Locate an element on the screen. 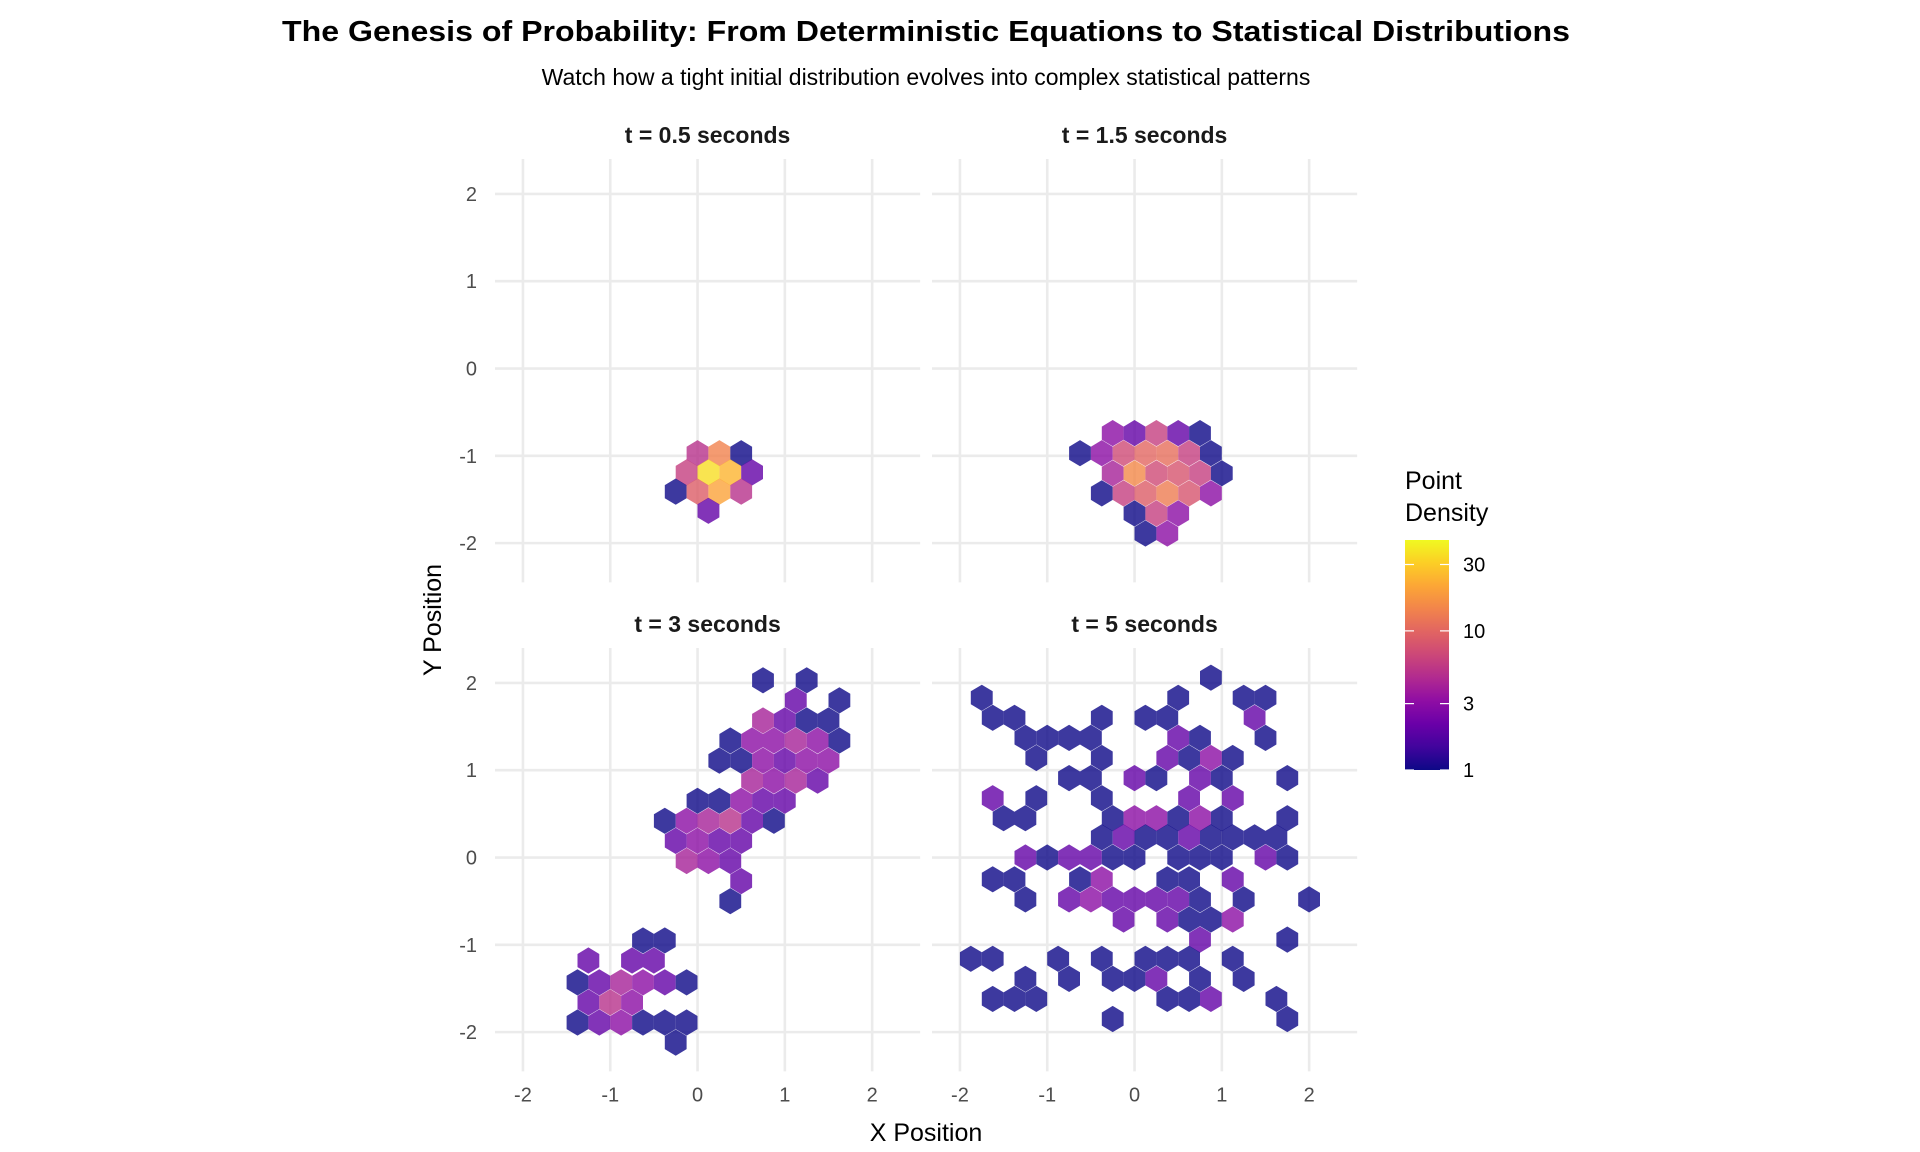 The image size is (1920, 1152). y-tick-label: 1 is located at coordinates (471, 771).